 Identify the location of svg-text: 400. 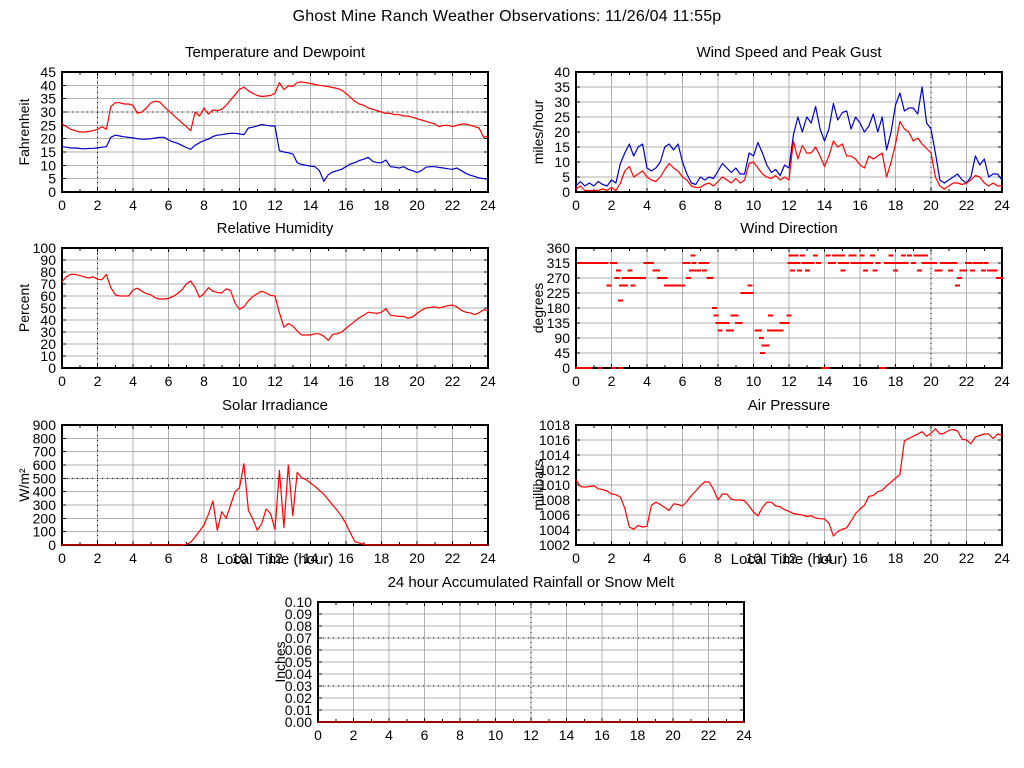
(45, 492).